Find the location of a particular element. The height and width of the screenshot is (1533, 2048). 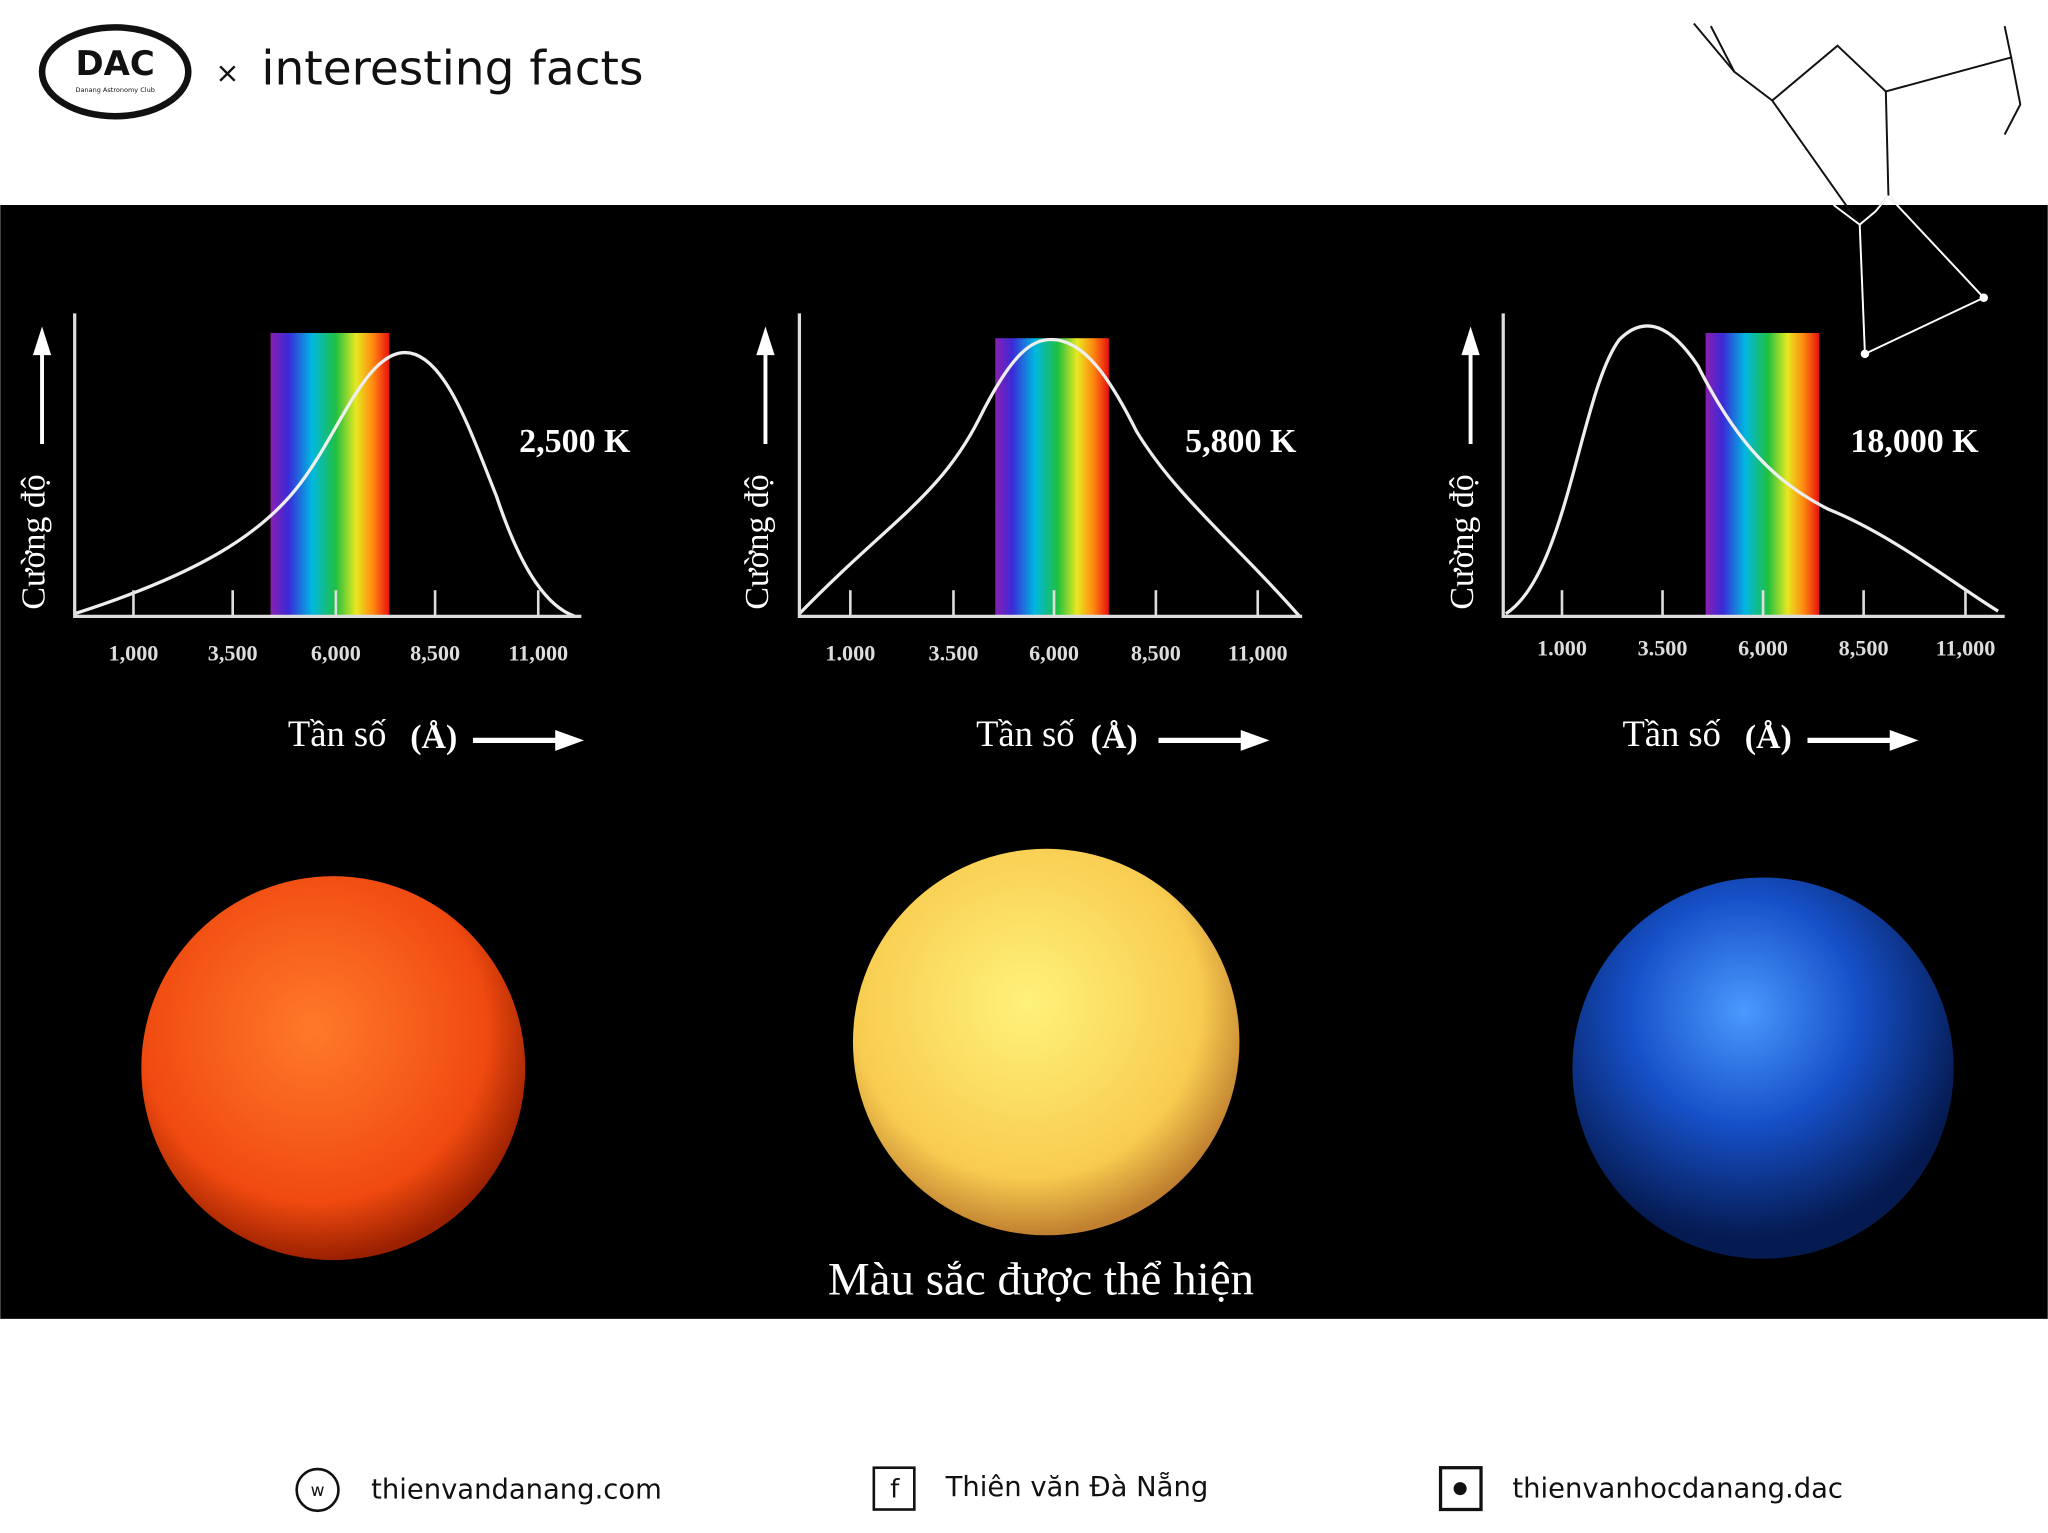

blue-star is located at coordinates (1763, 1068).